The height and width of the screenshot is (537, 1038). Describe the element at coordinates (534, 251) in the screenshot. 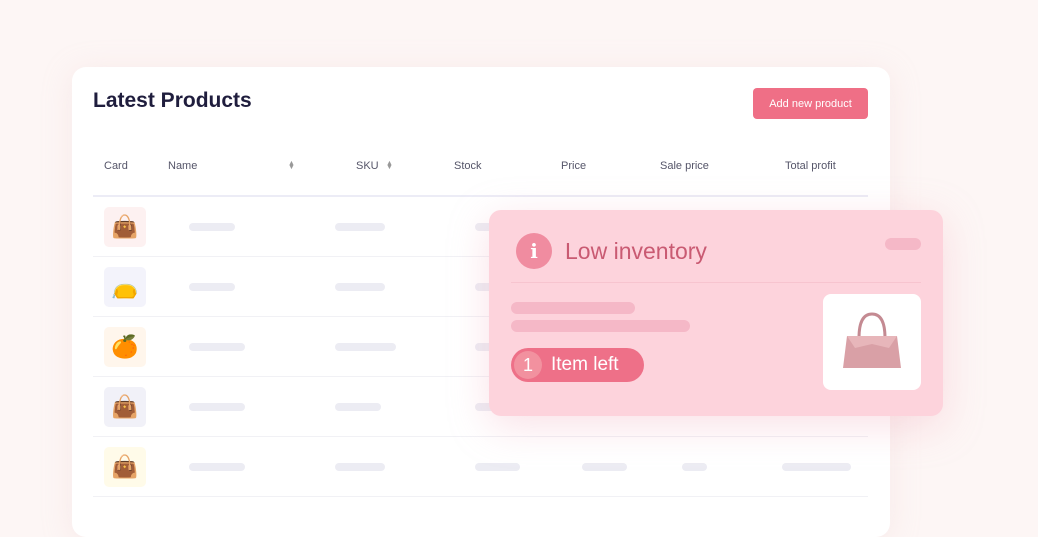

I see `info-icon: i` at that location.